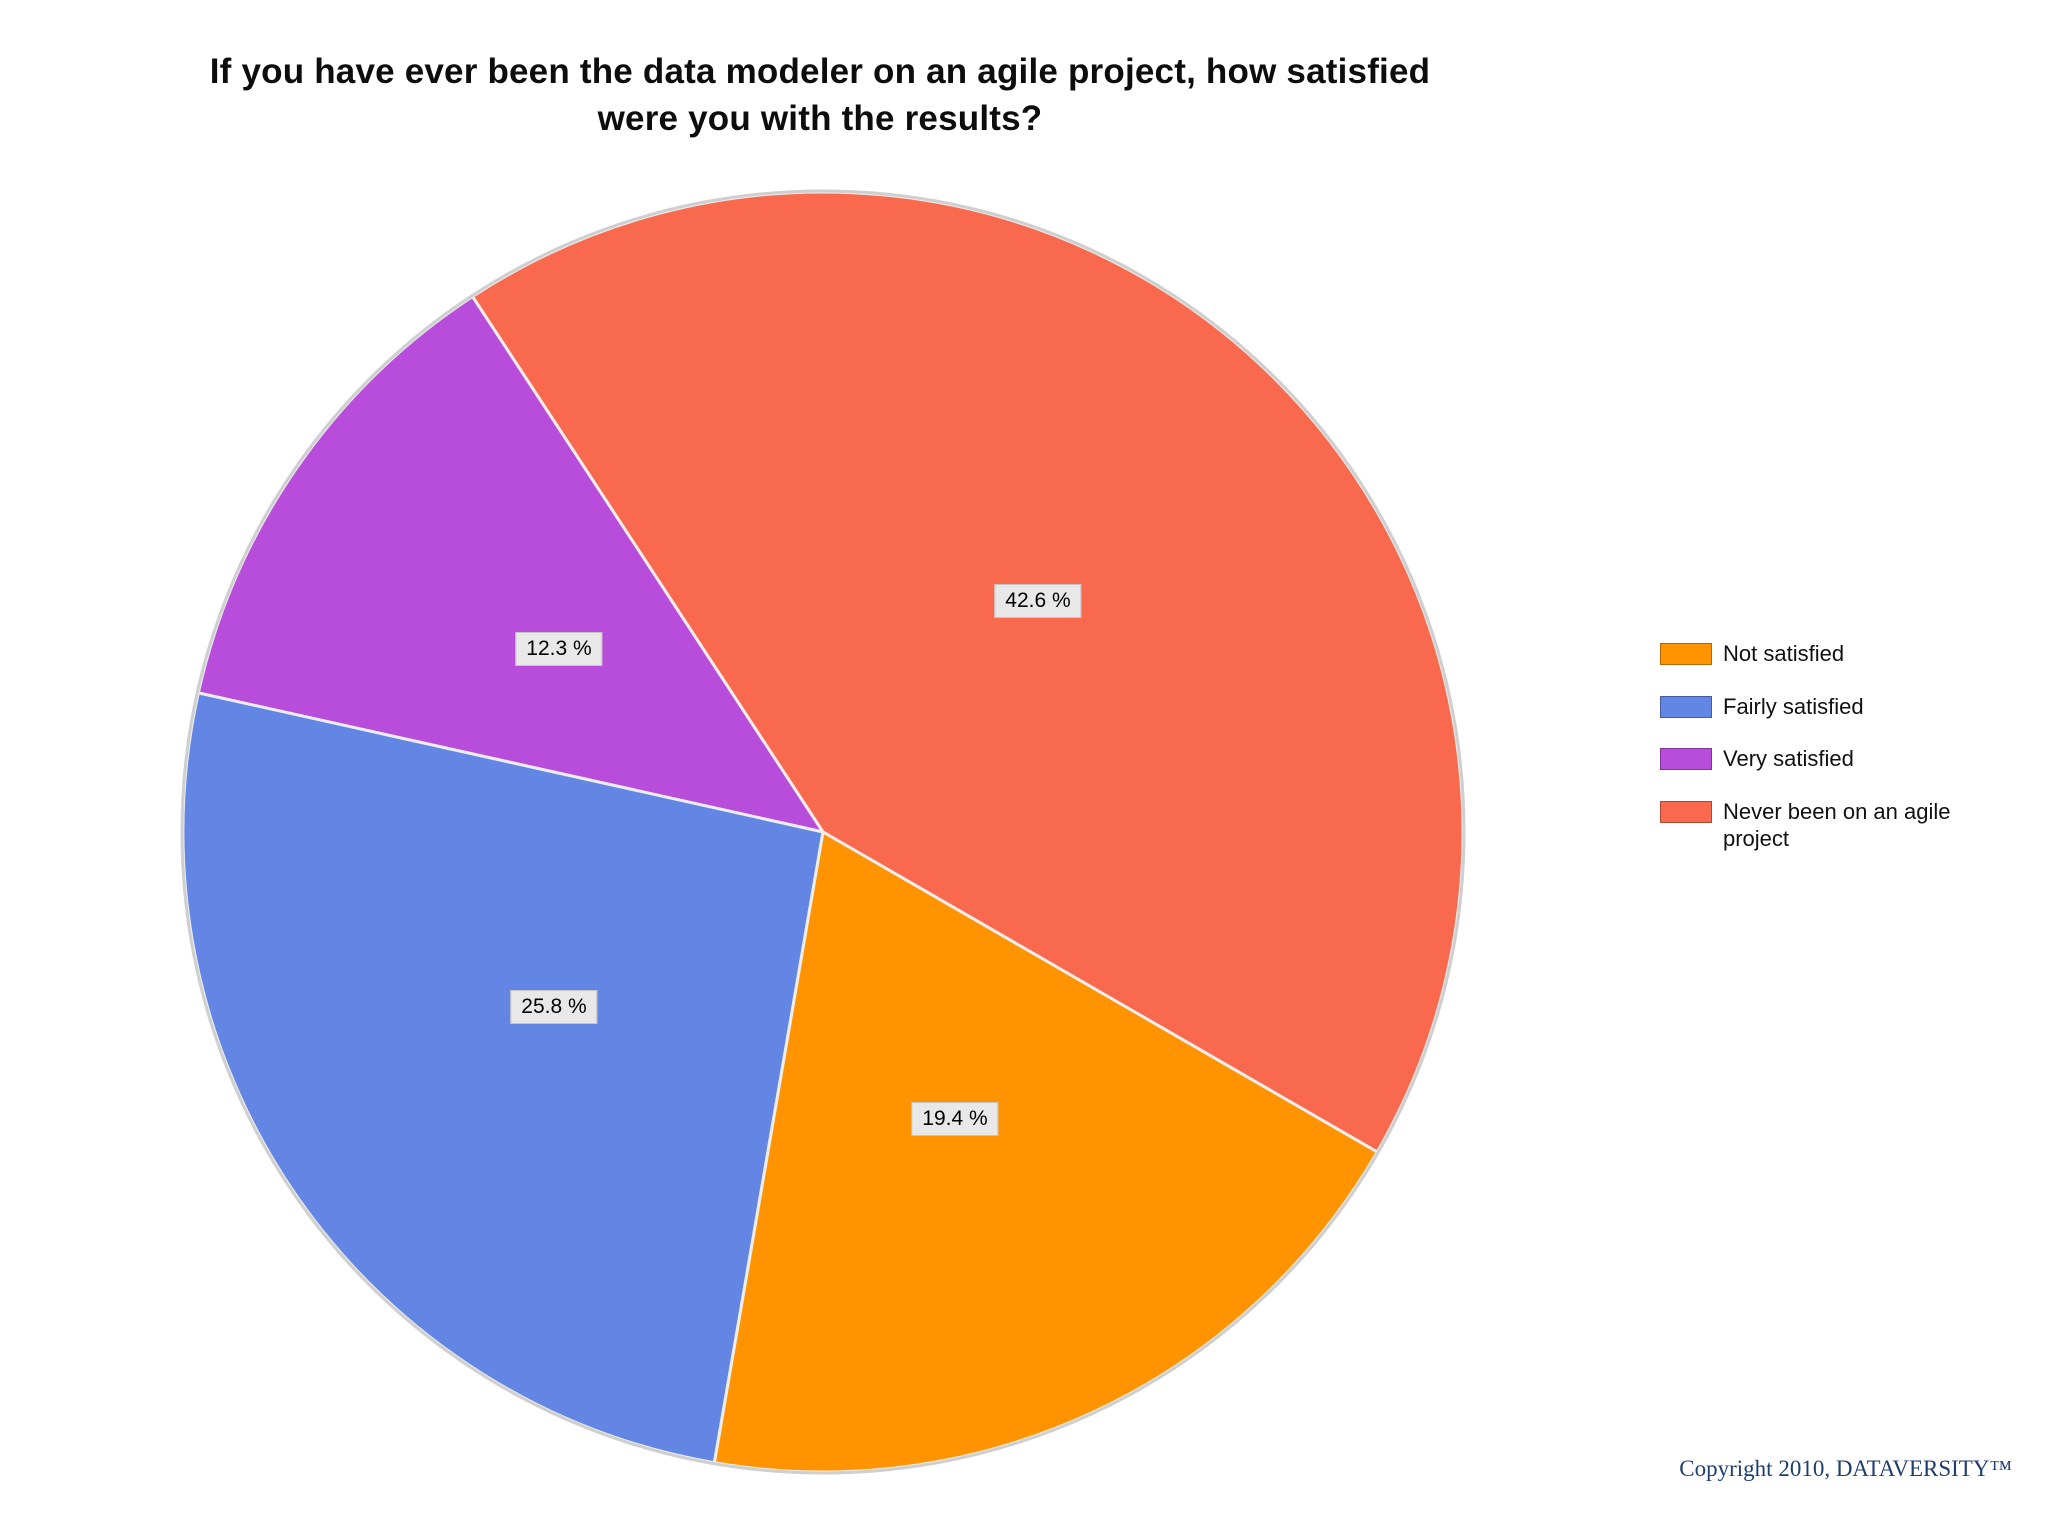 This screenshot has height=1536, width=2048. Describe the element at coordinates (955, 1119) in the screenshot. I see `pie-label-not-satisfied: 19.4 %` at that location.